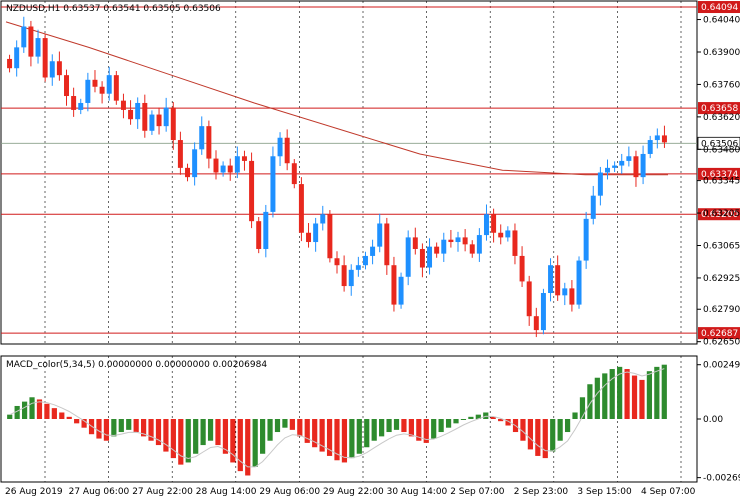 Image resolution: width=740 pixels, height=500 pixels. Describe the element at coordinates (721, 182) in the screenshot. I see `price-tick-label: 0.63345` at that location.